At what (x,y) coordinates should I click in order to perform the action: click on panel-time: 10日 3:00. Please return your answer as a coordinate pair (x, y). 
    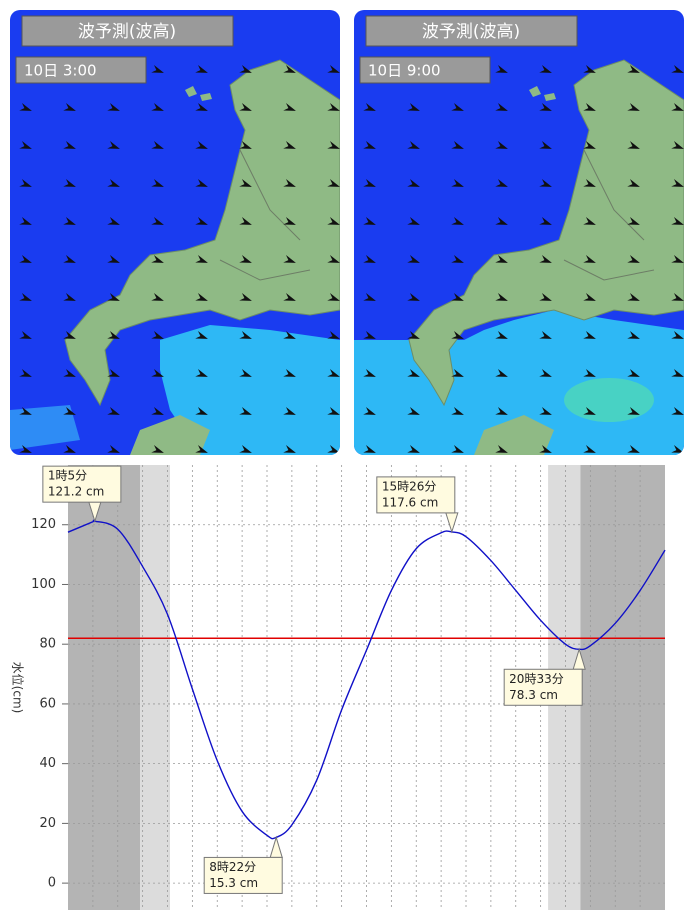
    Looking at the image, I should click on (60, 71).